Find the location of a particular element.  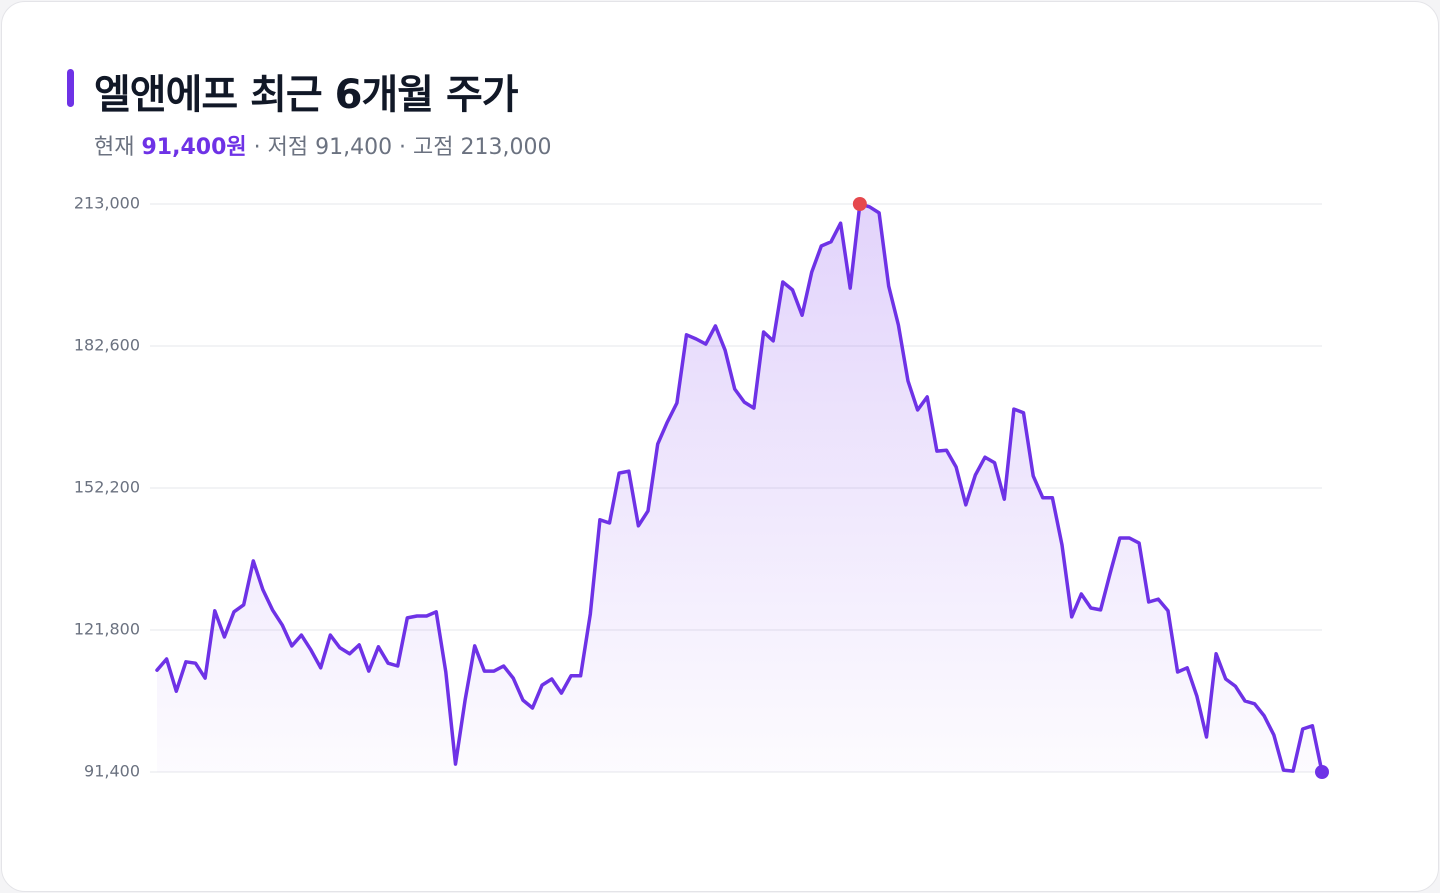

current-price: 91,400원 is located at coordinates (194, 147).